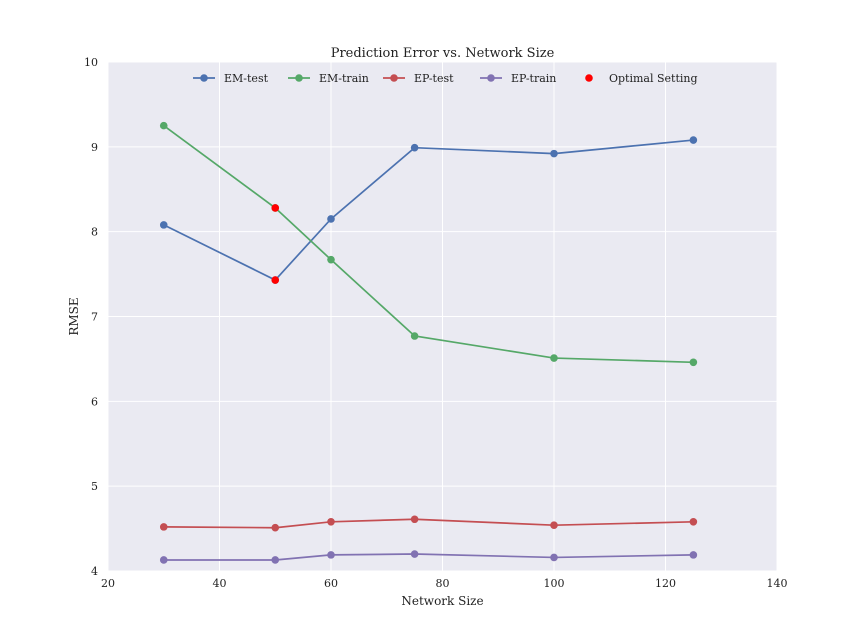 Image resolution: width=864 pixels, height=634 pixels. What do you see at coordinates (94, 232) in the screenshot?
I see `y-tick-label: 8` at bounding box center [94, 232].